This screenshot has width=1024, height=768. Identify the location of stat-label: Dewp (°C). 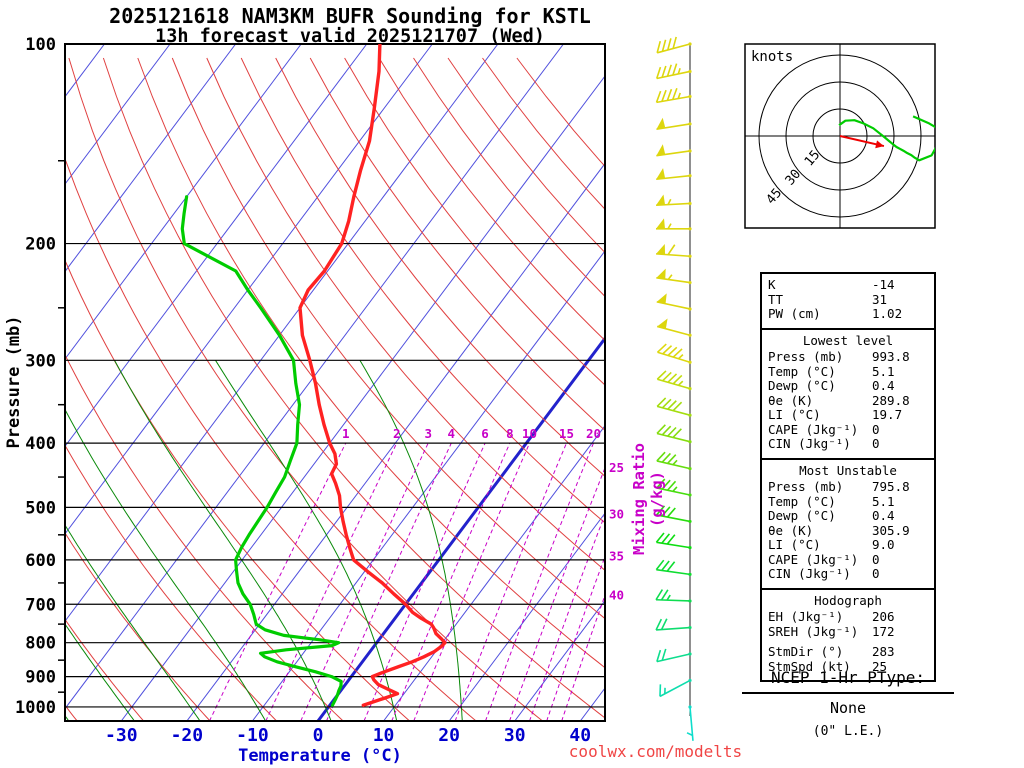
(802, 385).